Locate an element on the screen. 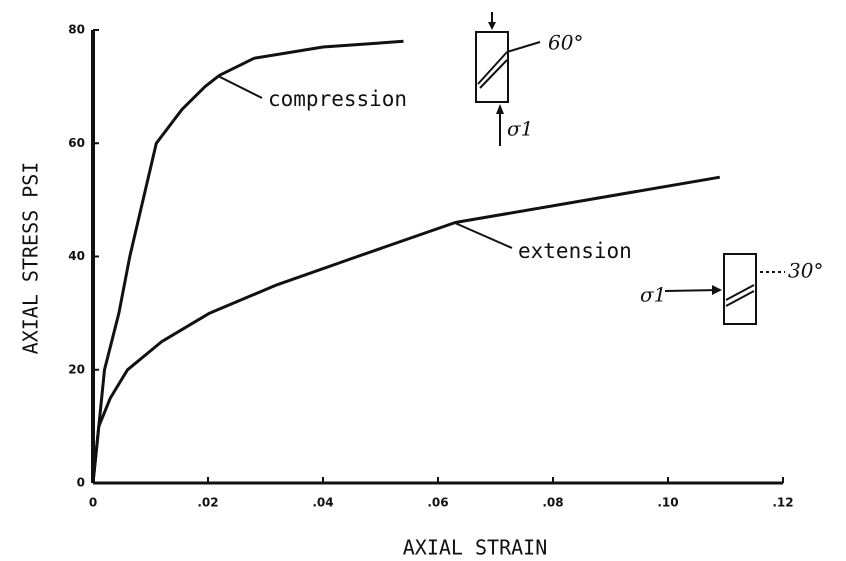 The width and height of the screenshot is (846, 561). x-tick-label: .12 is located at coordinates (782, 503).